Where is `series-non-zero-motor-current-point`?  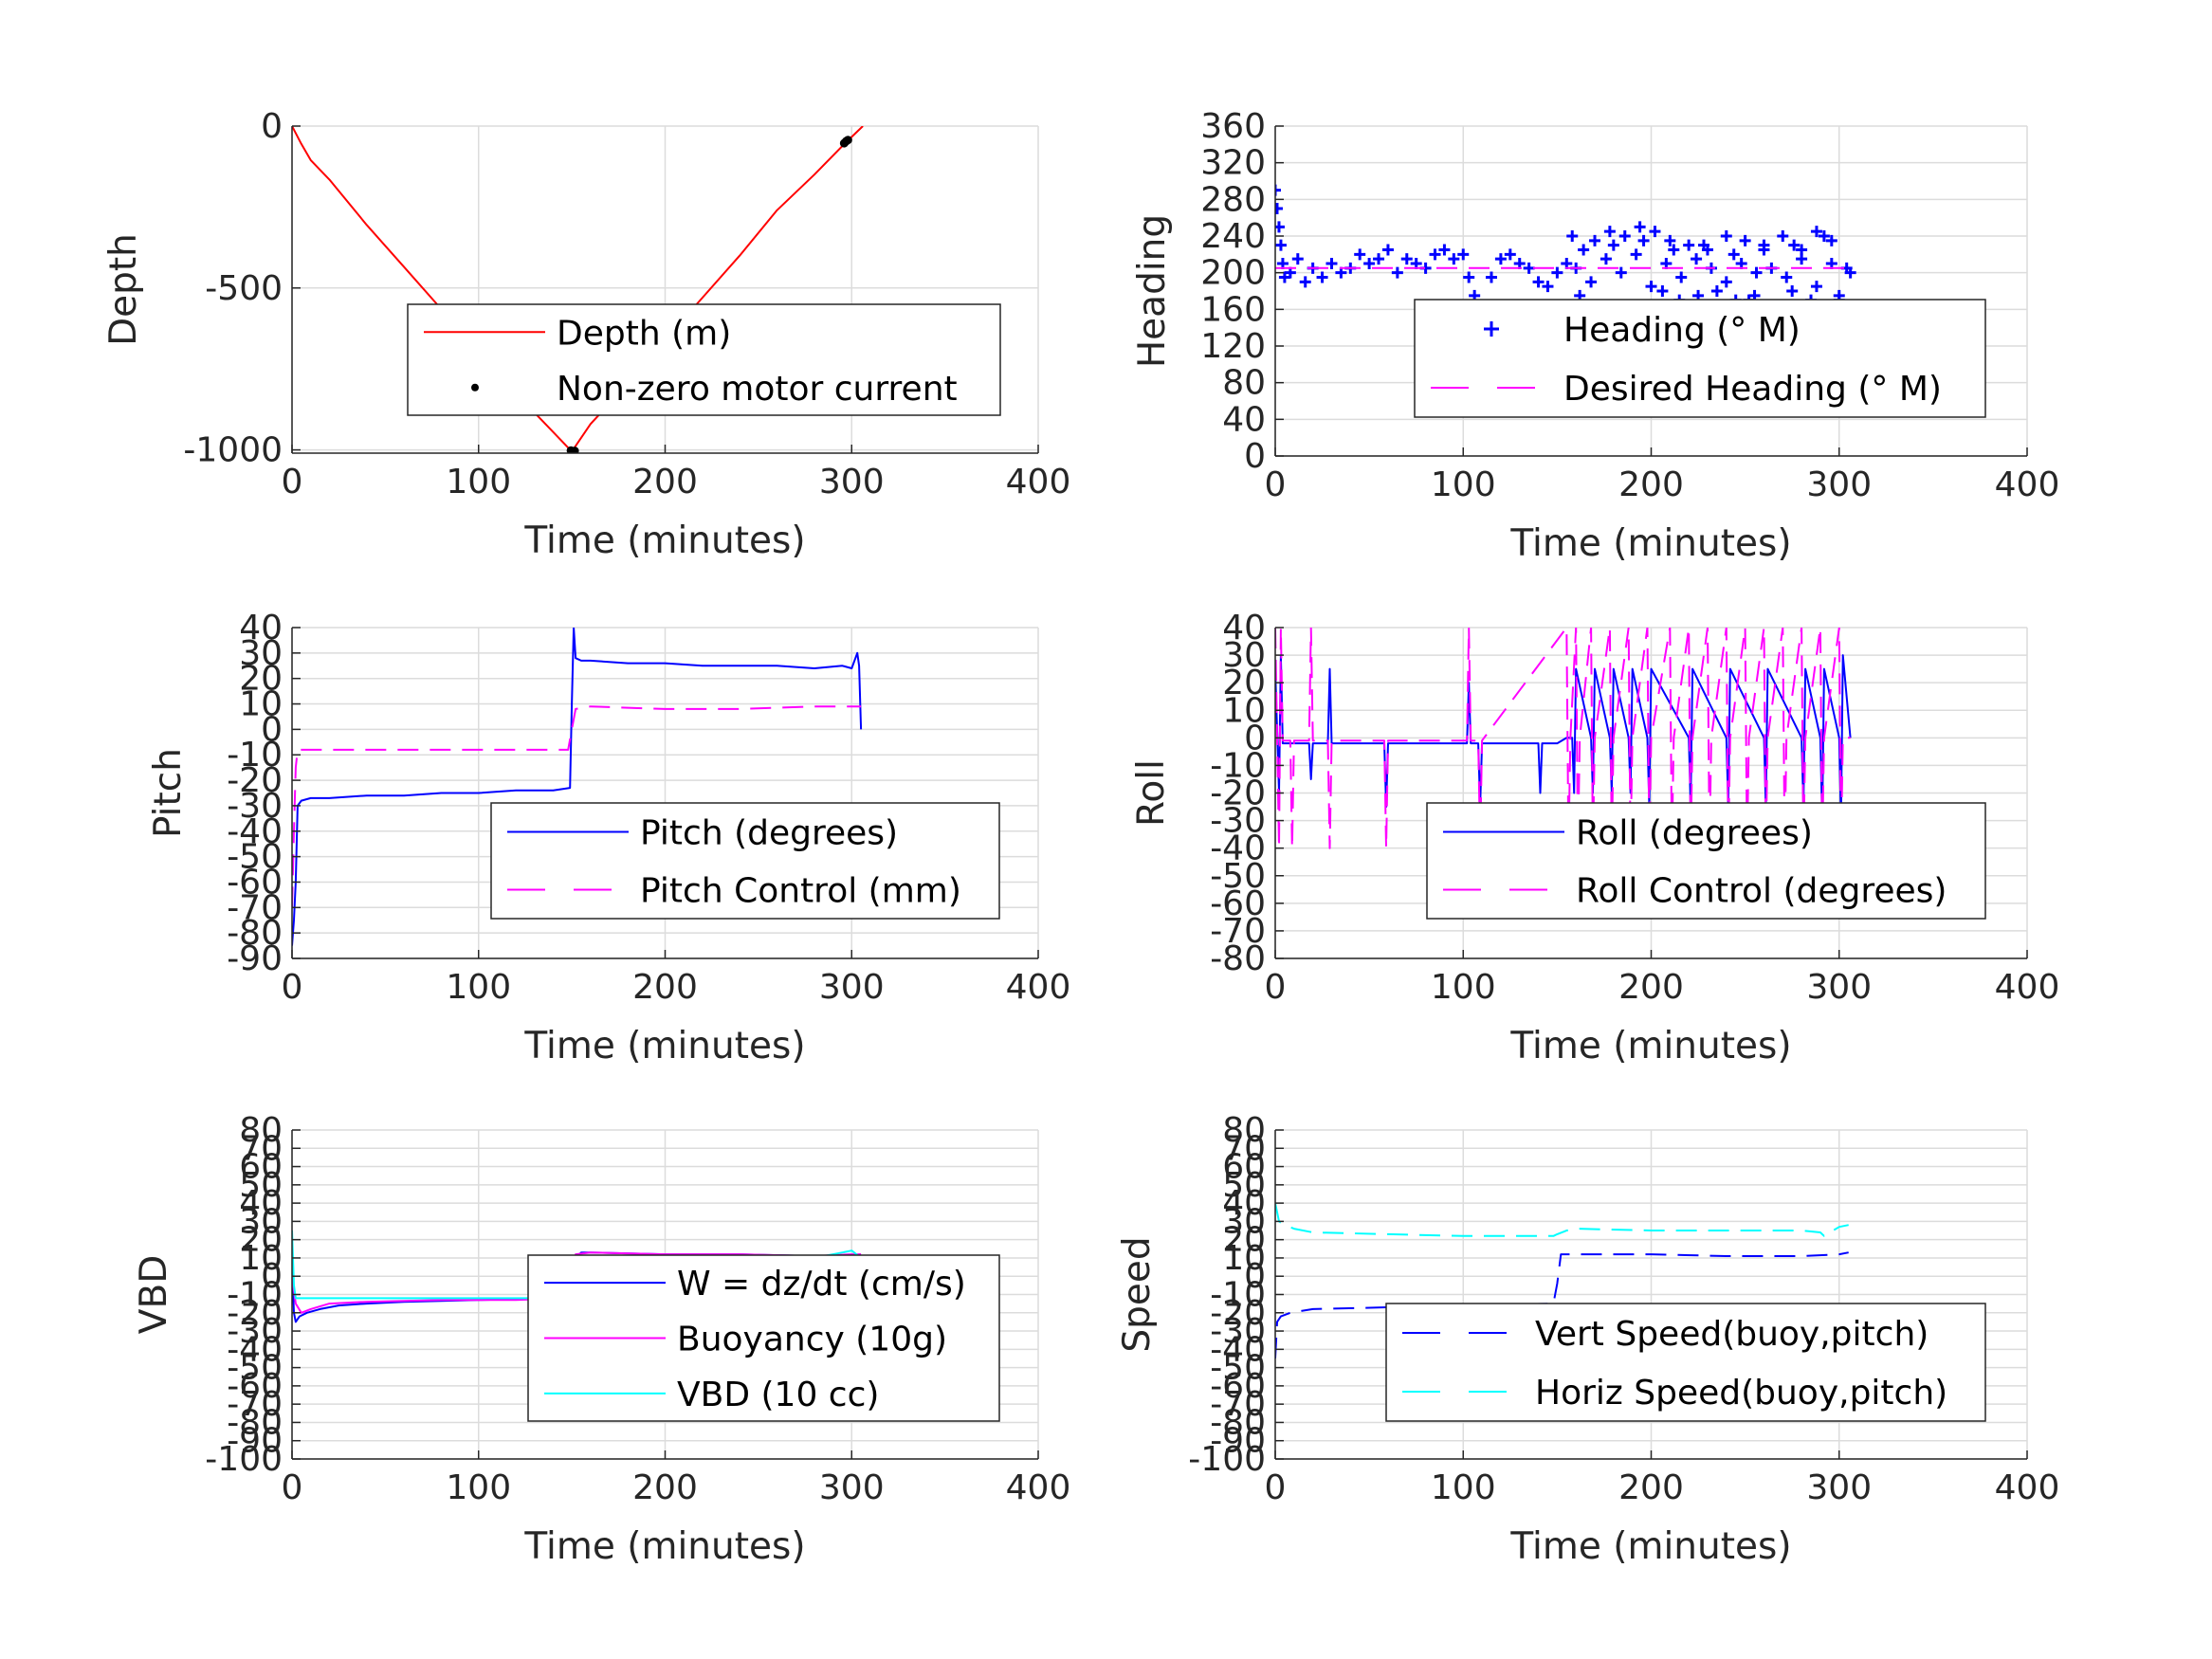 series-non-zero-motor-current-point is located at coordinates (574, 450).